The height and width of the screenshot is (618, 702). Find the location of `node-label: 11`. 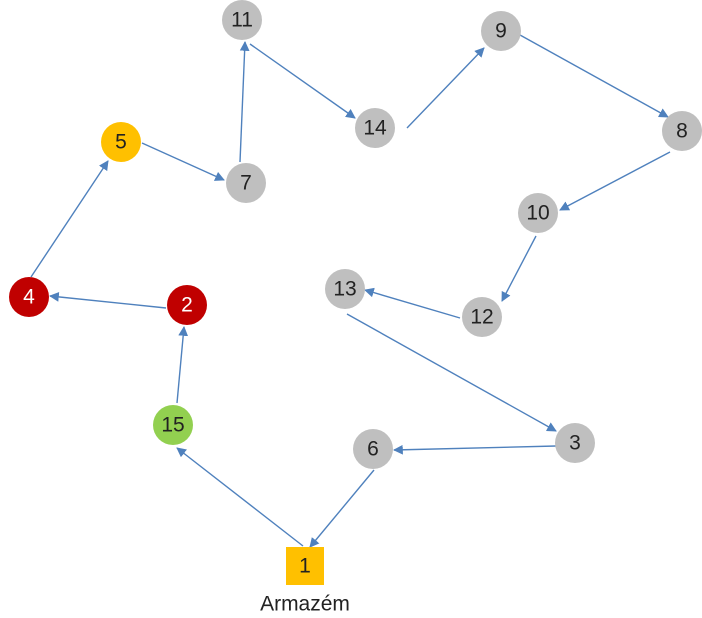

node-label: 11 is located at coordinates (242, 20).